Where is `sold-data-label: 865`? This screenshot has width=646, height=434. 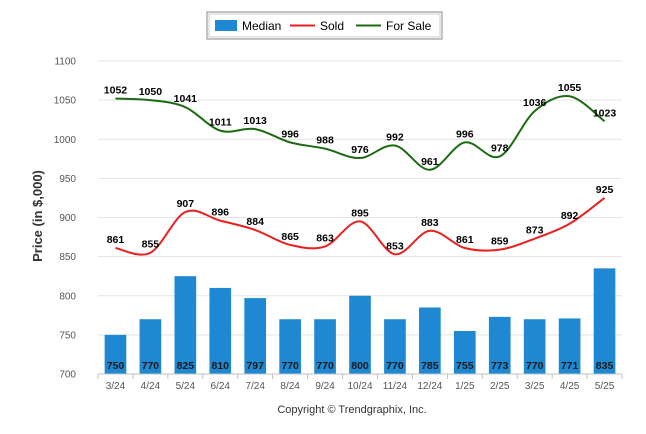 sold-data-label: 865 is located at coordinates (290, 237).